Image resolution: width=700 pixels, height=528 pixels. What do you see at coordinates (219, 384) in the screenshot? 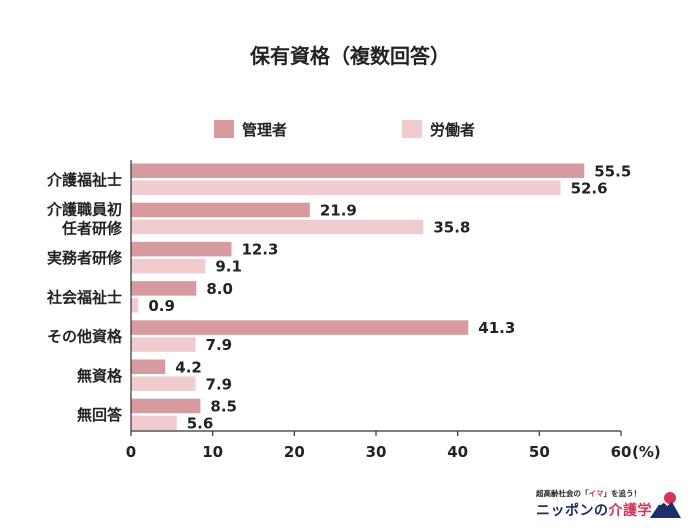
I see `value-label-6-2: 7.9` at bounding box center [219, 384].